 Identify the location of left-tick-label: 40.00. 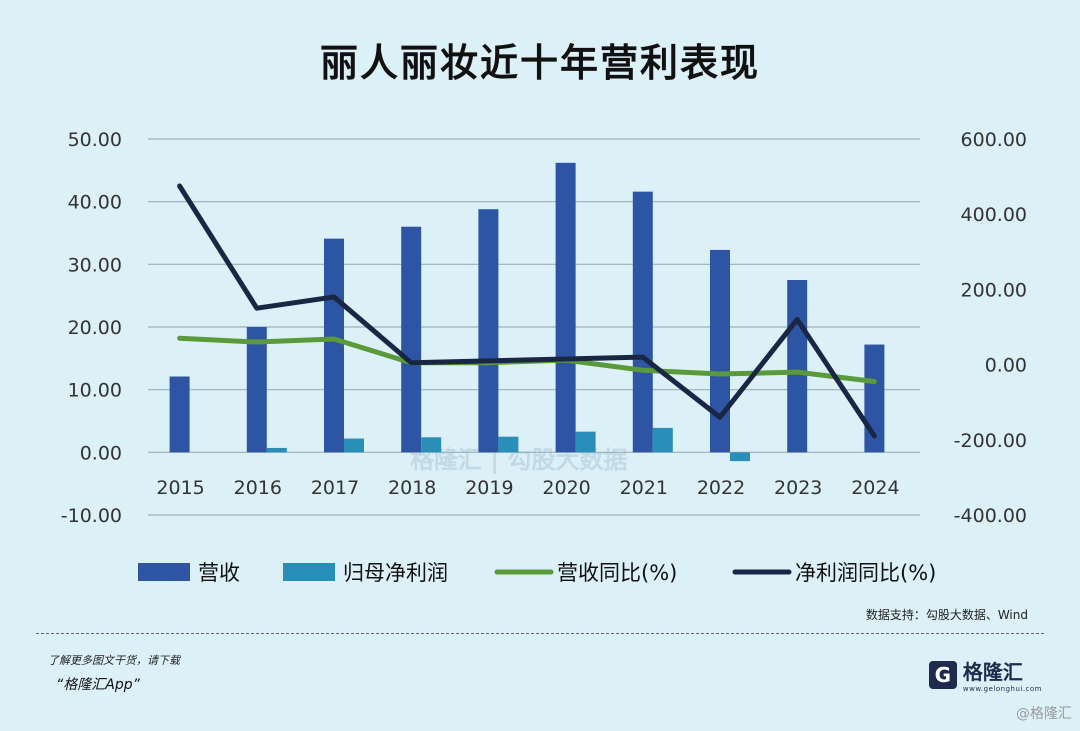
(95, 203).